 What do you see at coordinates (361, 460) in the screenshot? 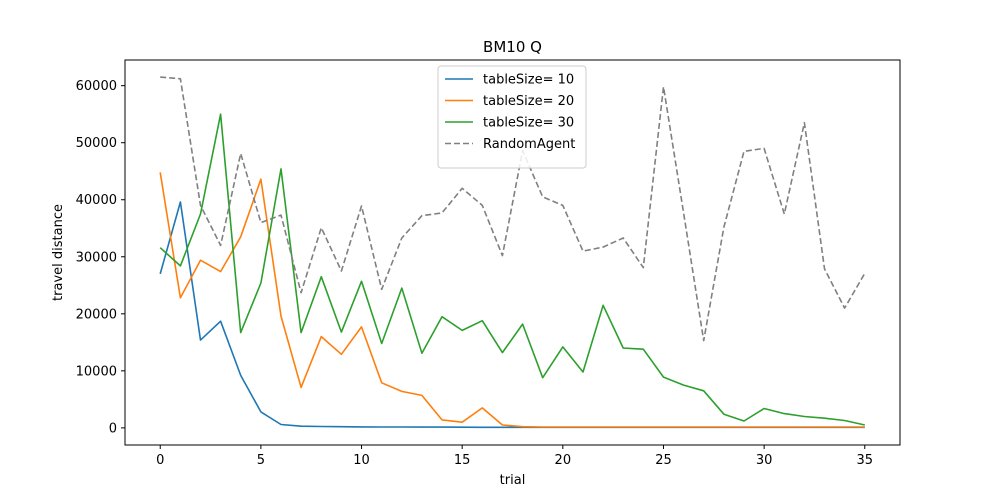
I see `x-tick-label: 10` at bounding box center [361, 460].